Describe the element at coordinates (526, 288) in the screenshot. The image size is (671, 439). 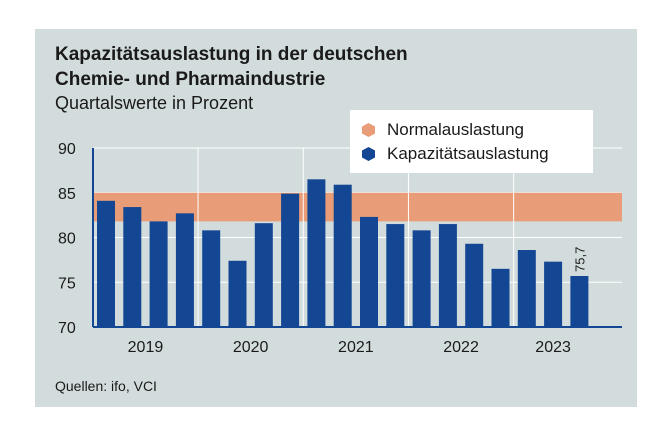
I see `bar-2023-q1` at that location.